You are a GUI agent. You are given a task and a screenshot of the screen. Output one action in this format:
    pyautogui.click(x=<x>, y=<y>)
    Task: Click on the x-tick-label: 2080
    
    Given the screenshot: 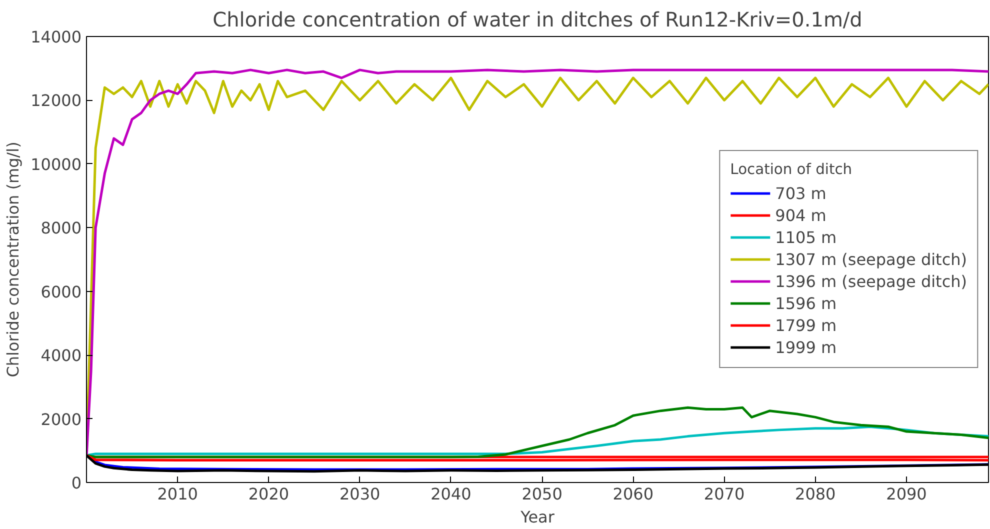 What is the action you would take?
    pyautogui.click(x=815, y=494)
    